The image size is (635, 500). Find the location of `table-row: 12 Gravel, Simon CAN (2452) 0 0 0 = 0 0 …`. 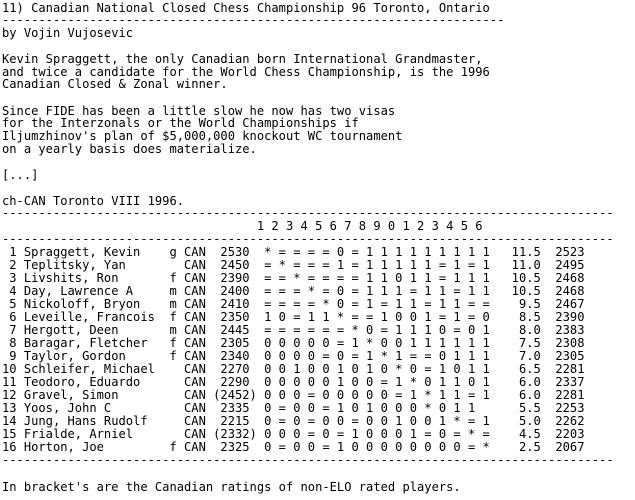

table-row: 12 Gravel, Simon CAN (2452) 0 0 0 = 0 0 … is located at coordinates (293, 395).